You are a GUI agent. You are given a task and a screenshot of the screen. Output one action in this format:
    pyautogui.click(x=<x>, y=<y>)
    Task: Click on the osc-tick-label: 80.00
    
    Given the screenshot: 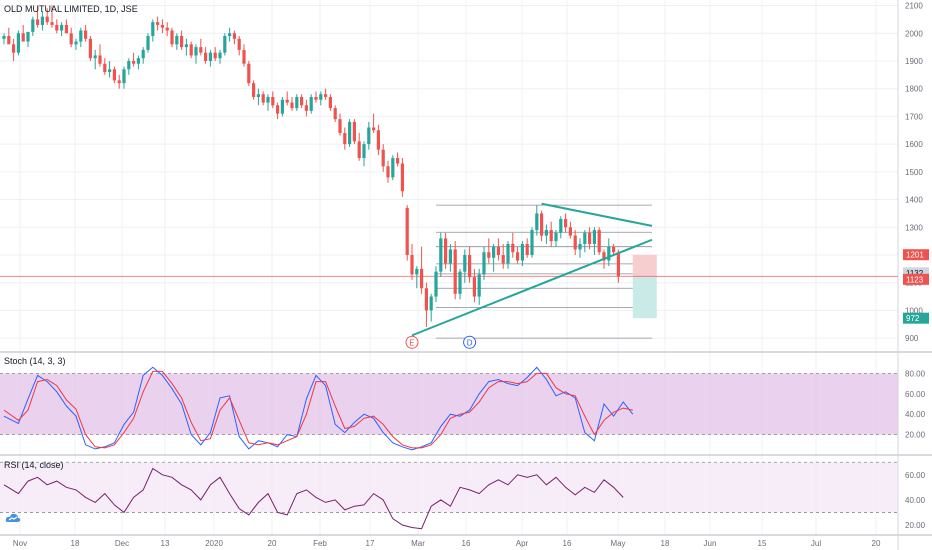 What is the action you would take?
    pyautogui.click(x=915, y=373)
    